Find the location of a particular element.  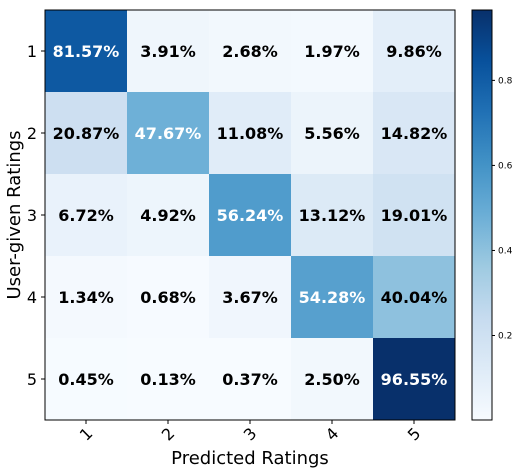

heatmap-cell-r5-c5 is located at coordinates (414, 379).